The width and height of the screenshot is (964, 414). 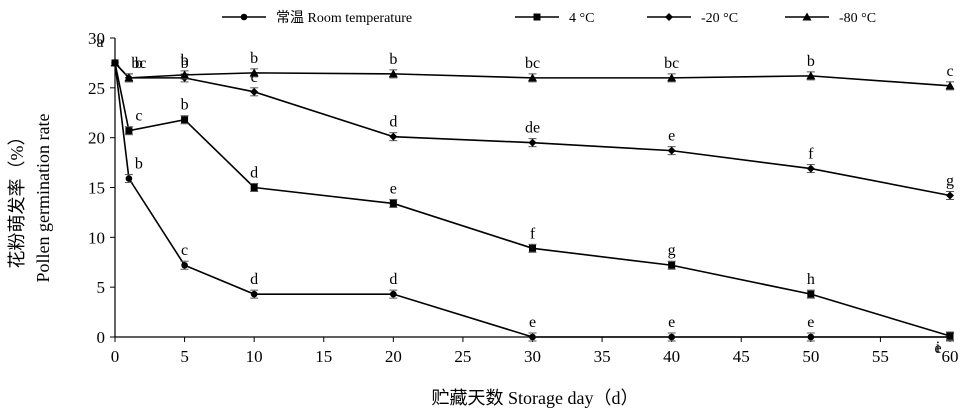 I want to click on x-tick-label: 30, so click(x=532, y=356).